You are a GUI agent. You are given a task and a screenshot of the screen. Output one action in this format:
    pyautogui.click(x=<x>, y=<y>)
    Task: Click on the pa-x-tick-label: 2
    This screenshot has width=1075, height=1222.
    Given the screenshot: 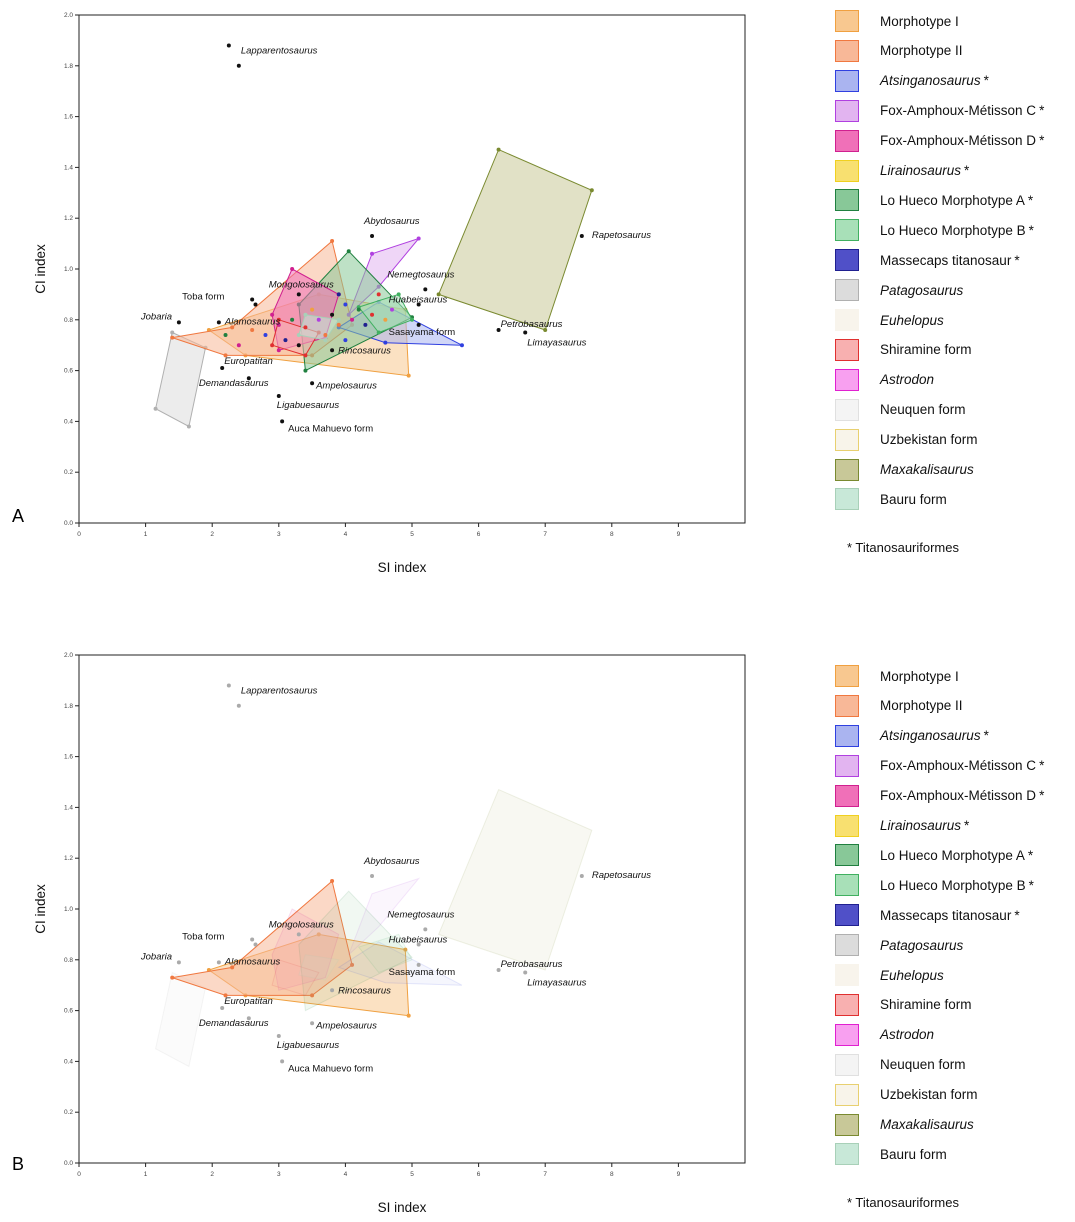 What is the action you would take?
    pyautogui.click(x=212, y=534)
    